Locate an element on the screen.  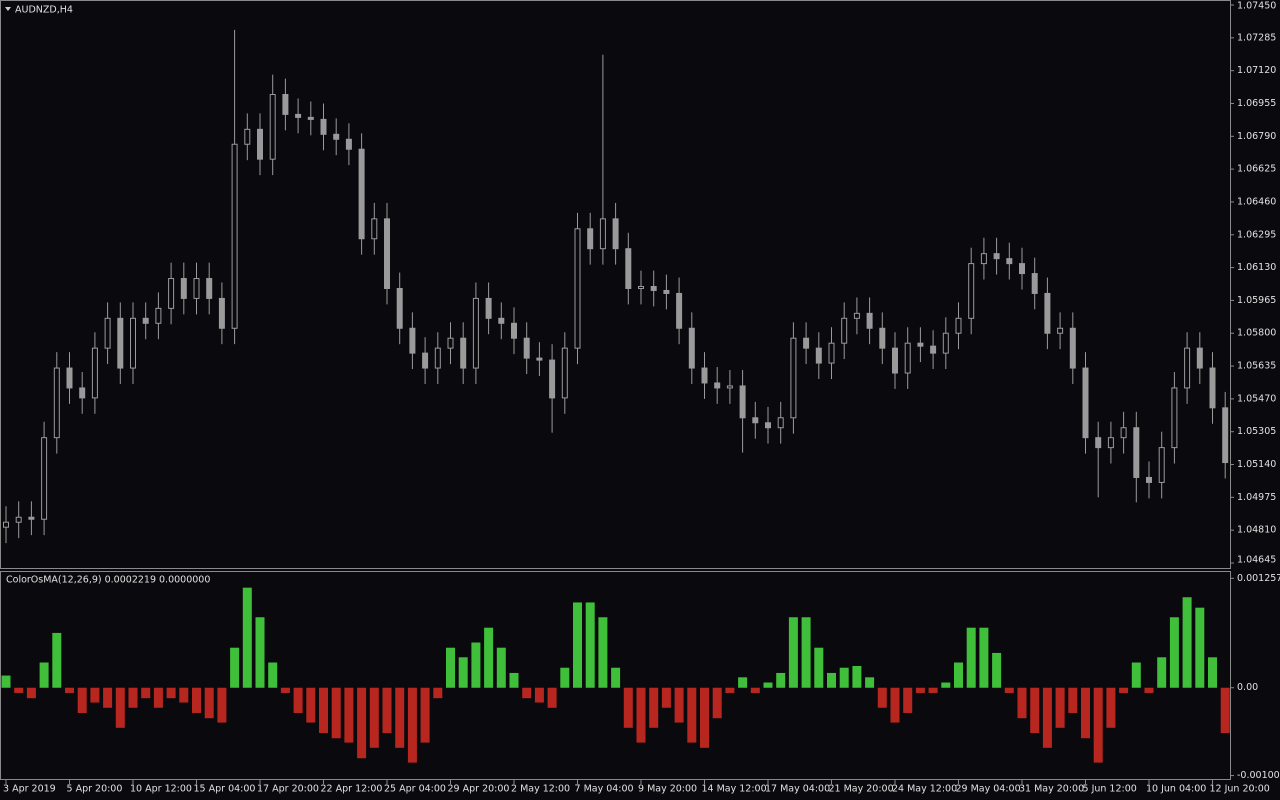
x-tick-label: 5 Jun 12:00 is located at coordinates (1110, 789).